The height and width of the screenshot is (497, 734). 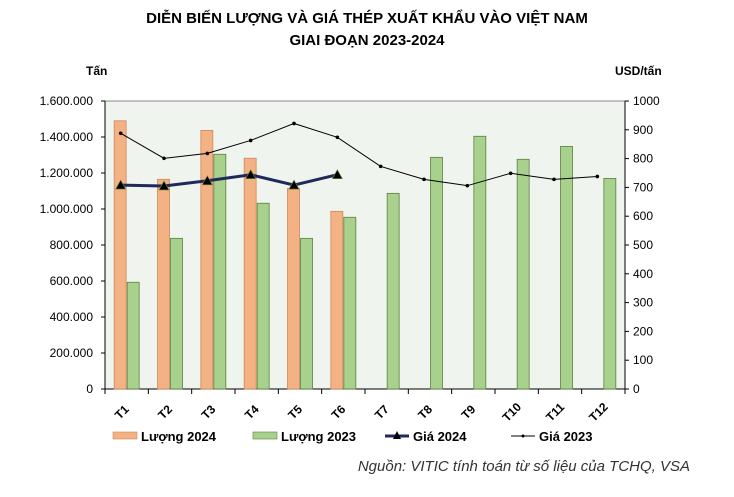 I want to click on right-tick-label: 700, so click(x=643, y=187).